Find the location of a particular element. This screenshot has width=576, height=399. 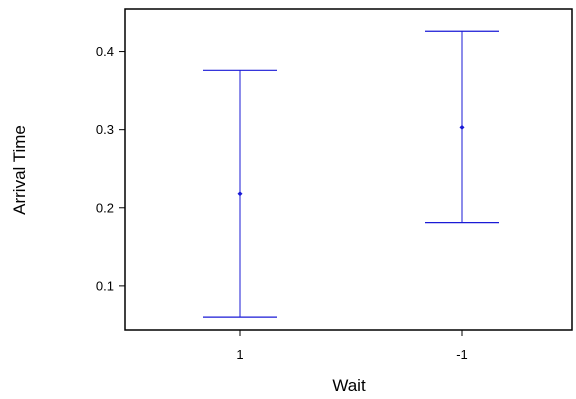

x-tick-label: -1 is located at coordinates (462, 354).